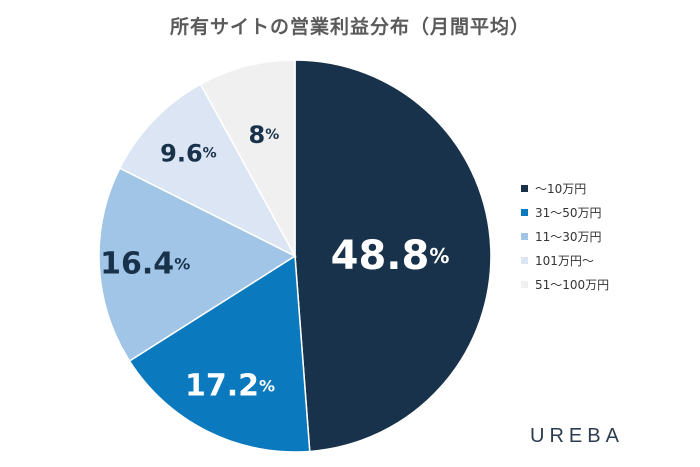 The image size is (700, 467). I want to click on legend-label: 101万円〜, so click(564, 260).